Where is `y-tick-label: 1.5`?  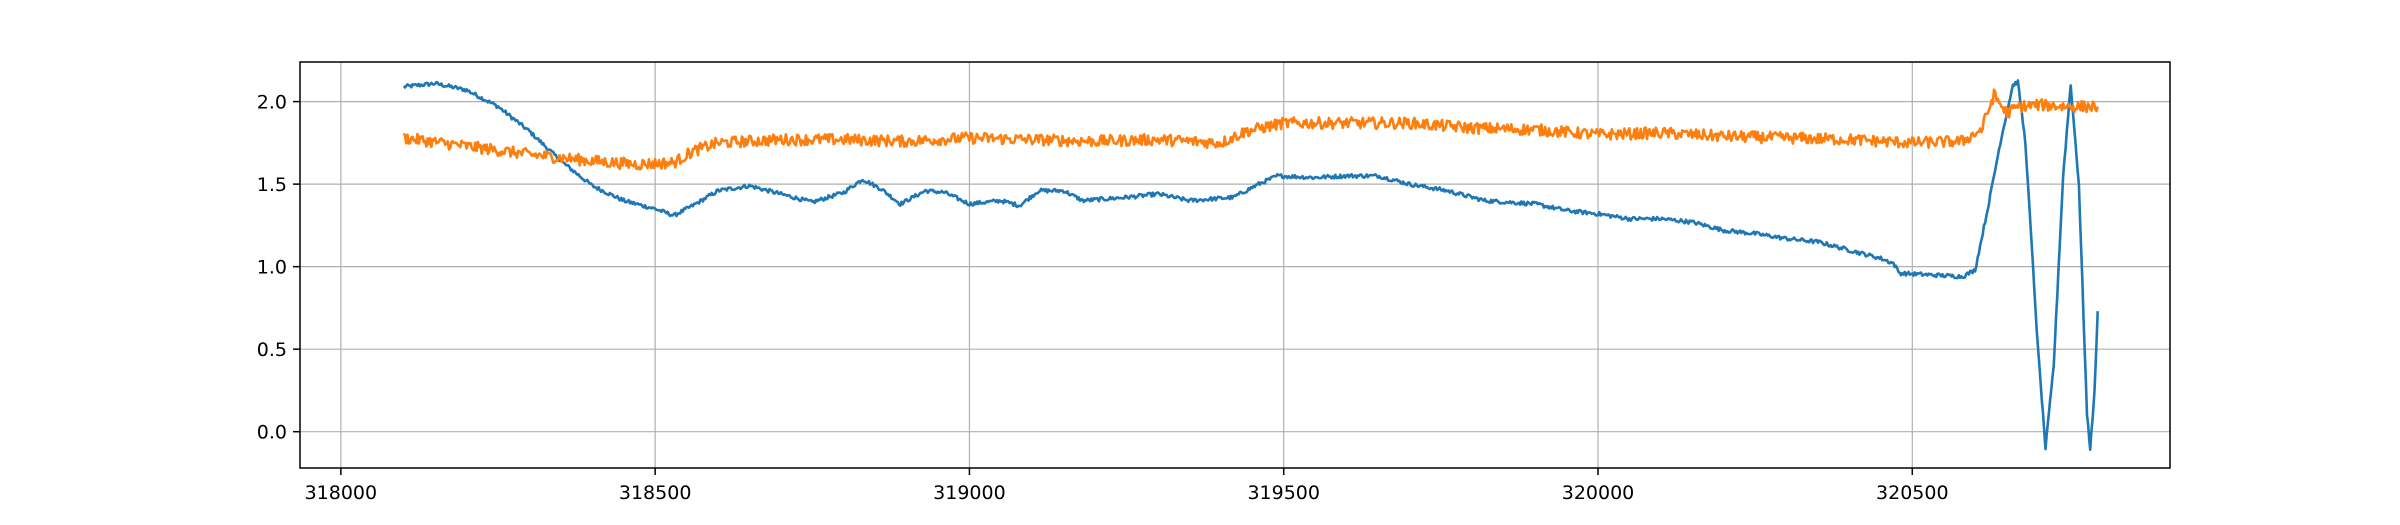
y-tick-label: 1.5 is located at coordinates (272, 185).